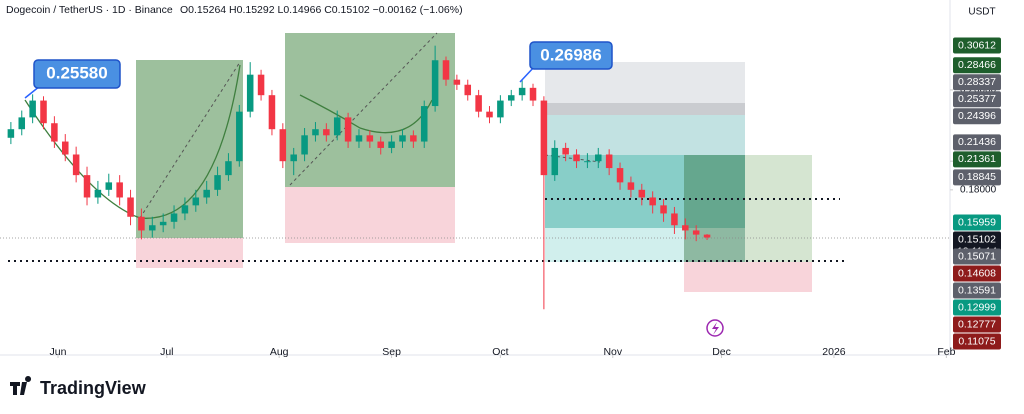  I want to click on callout-box, so click(77, 74).